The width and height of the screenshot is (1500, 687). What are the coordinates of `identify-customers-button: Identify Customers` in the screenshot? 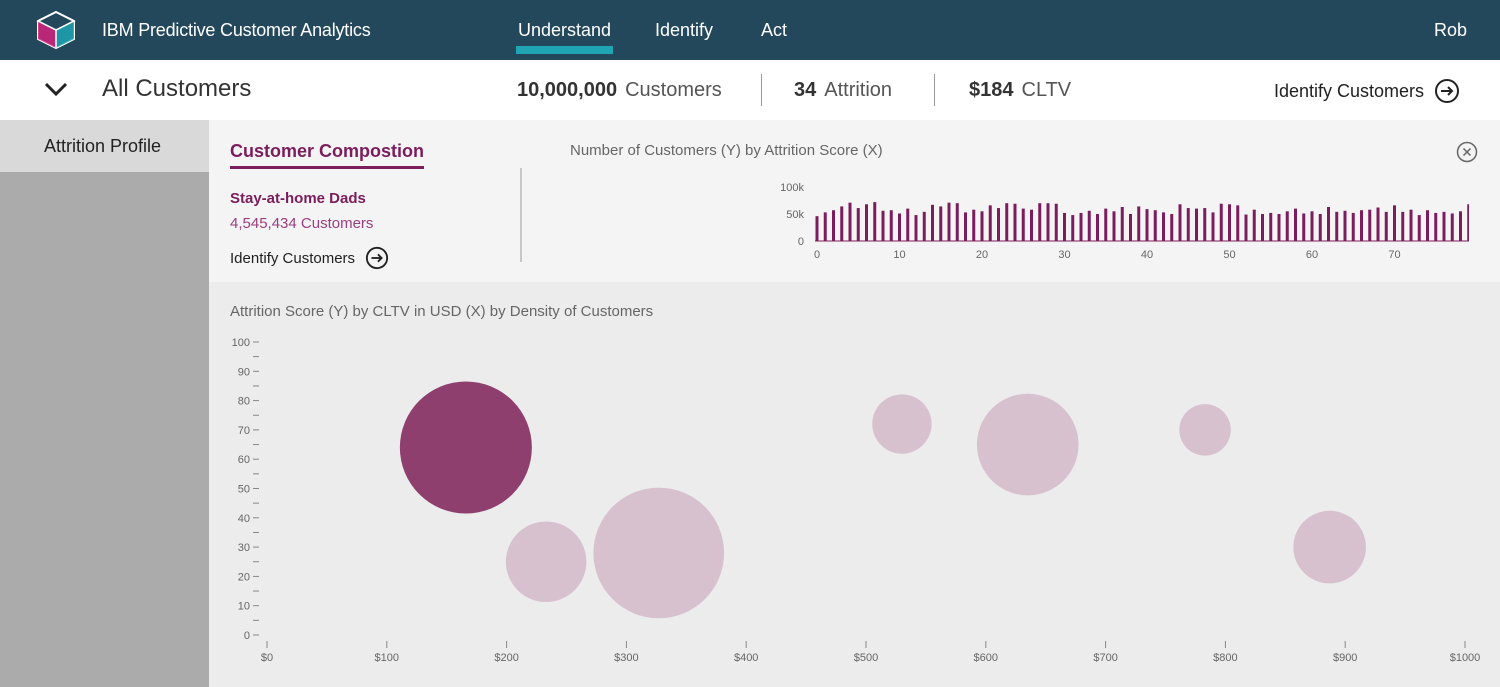 It's located at (1367, 91).